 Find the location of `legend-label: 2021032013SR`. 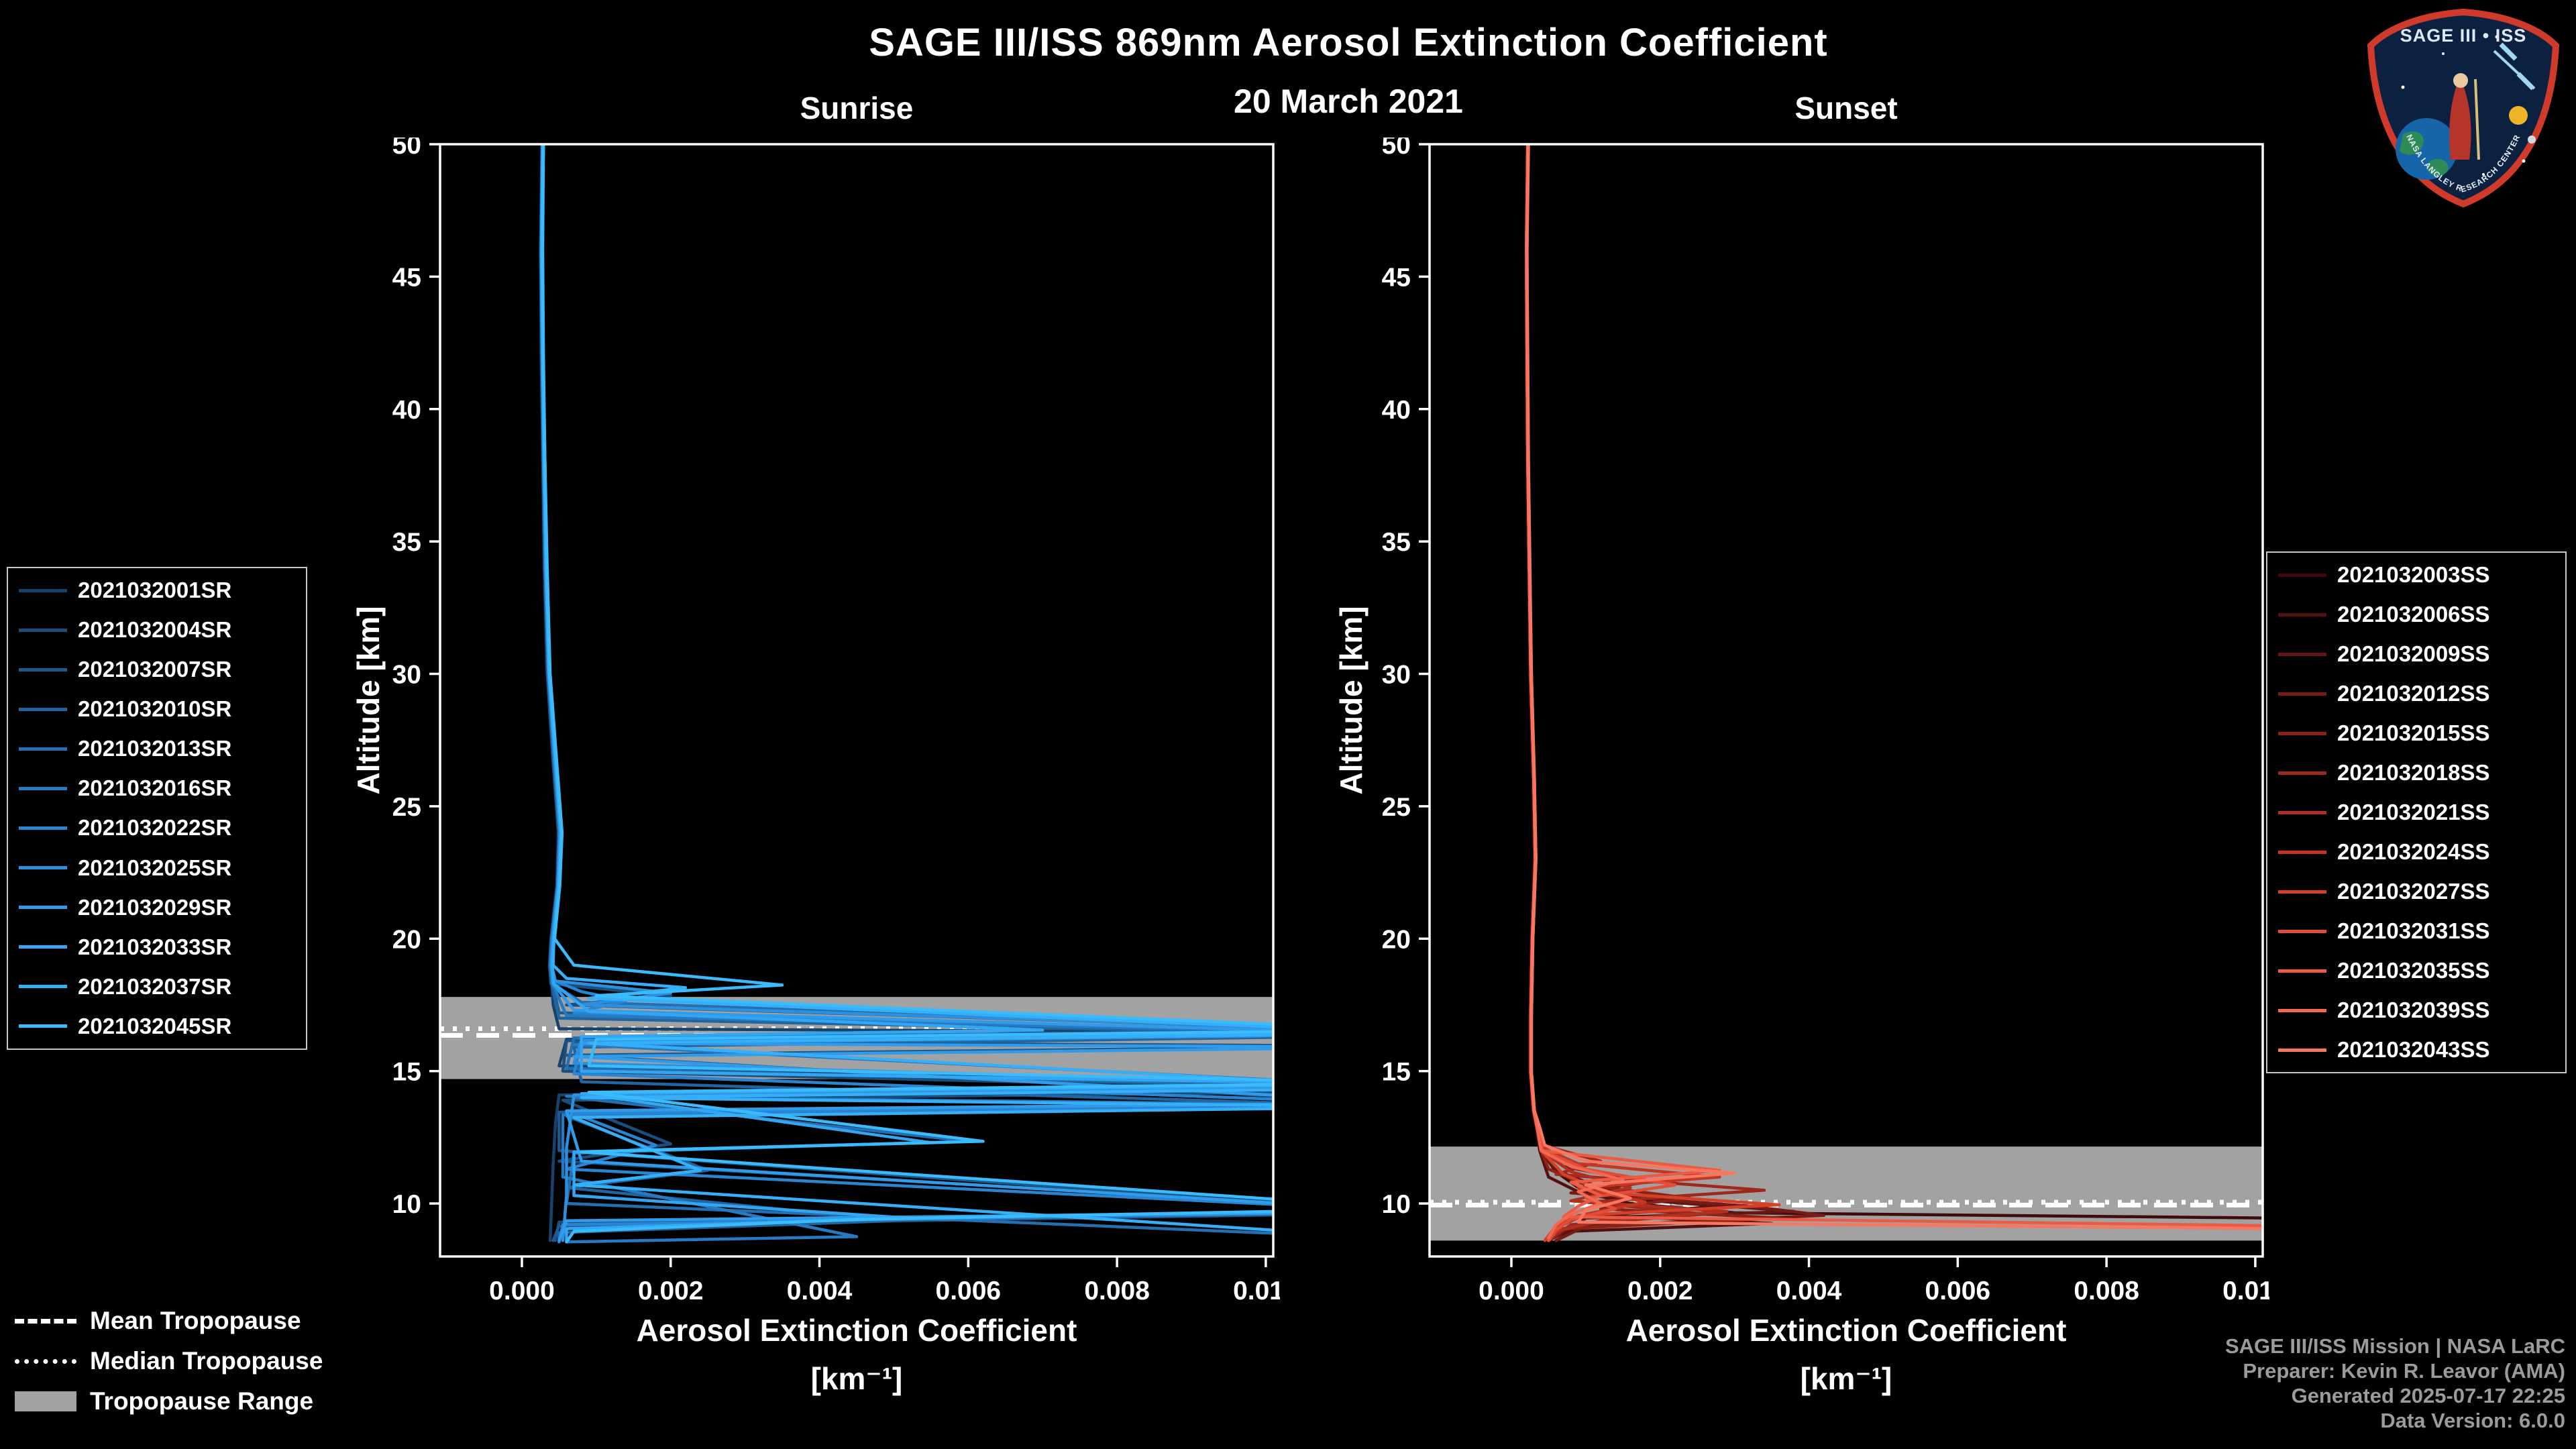

legend-label: 2021032013SR is located at coordinates (155, 748).